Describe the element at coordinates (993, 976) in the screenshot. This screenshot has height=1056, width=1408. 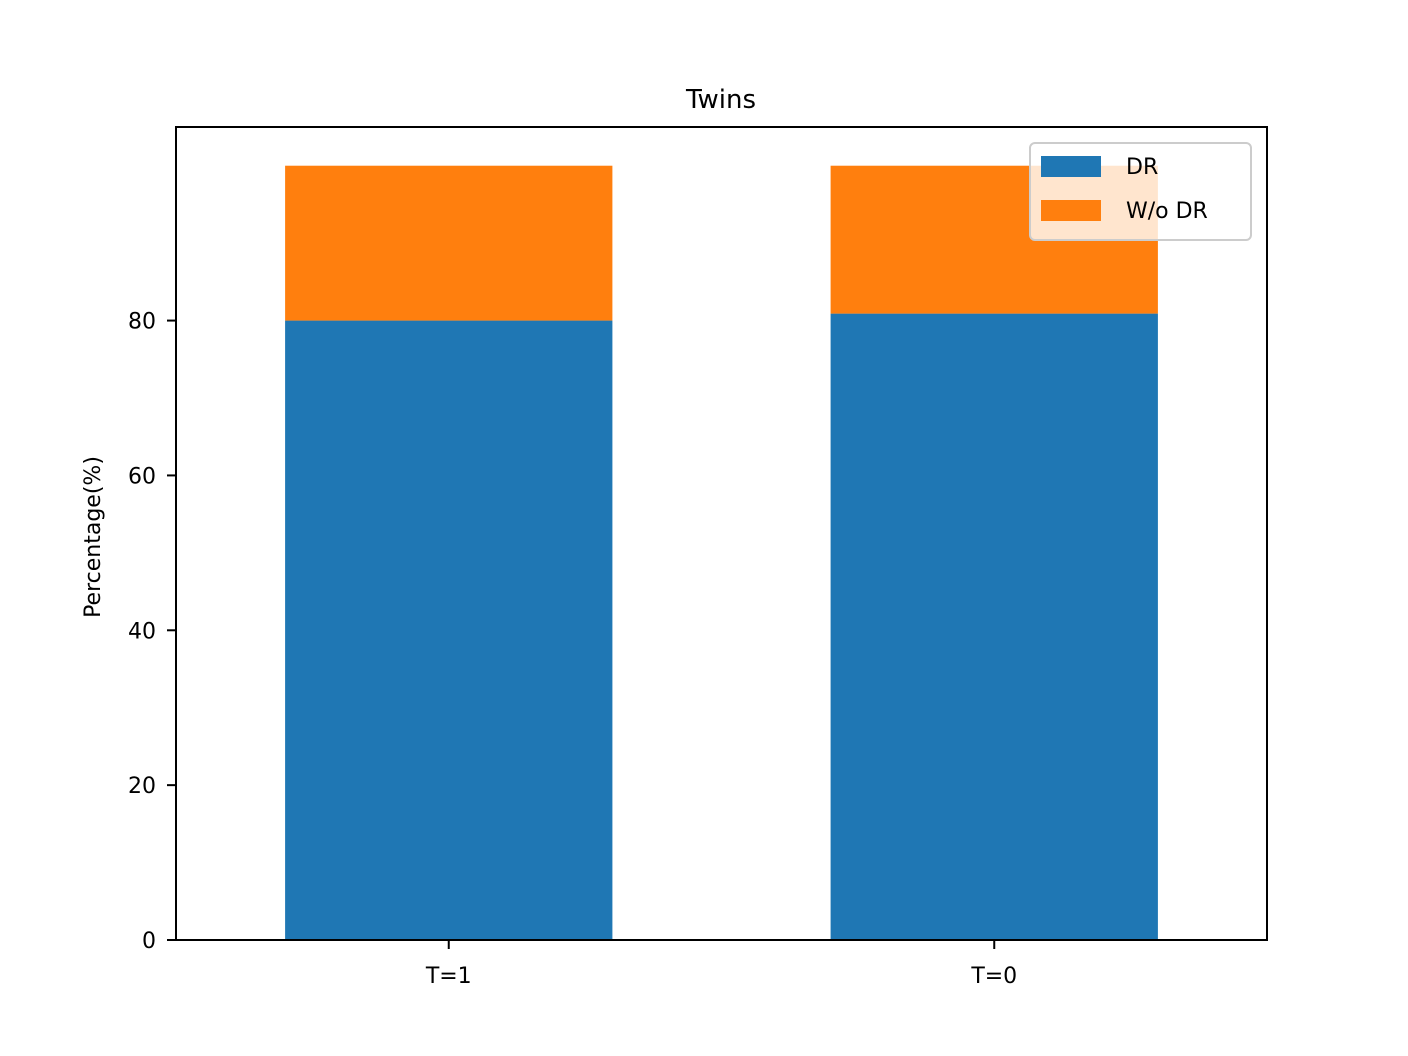
I see `x-tick-label: T=0` at that location.